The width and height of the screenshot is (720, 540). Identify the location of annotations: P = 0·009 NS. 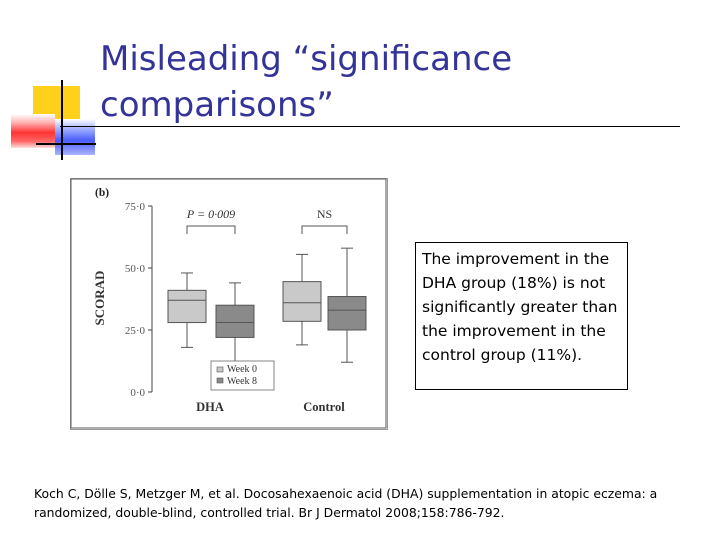
(267, 220).